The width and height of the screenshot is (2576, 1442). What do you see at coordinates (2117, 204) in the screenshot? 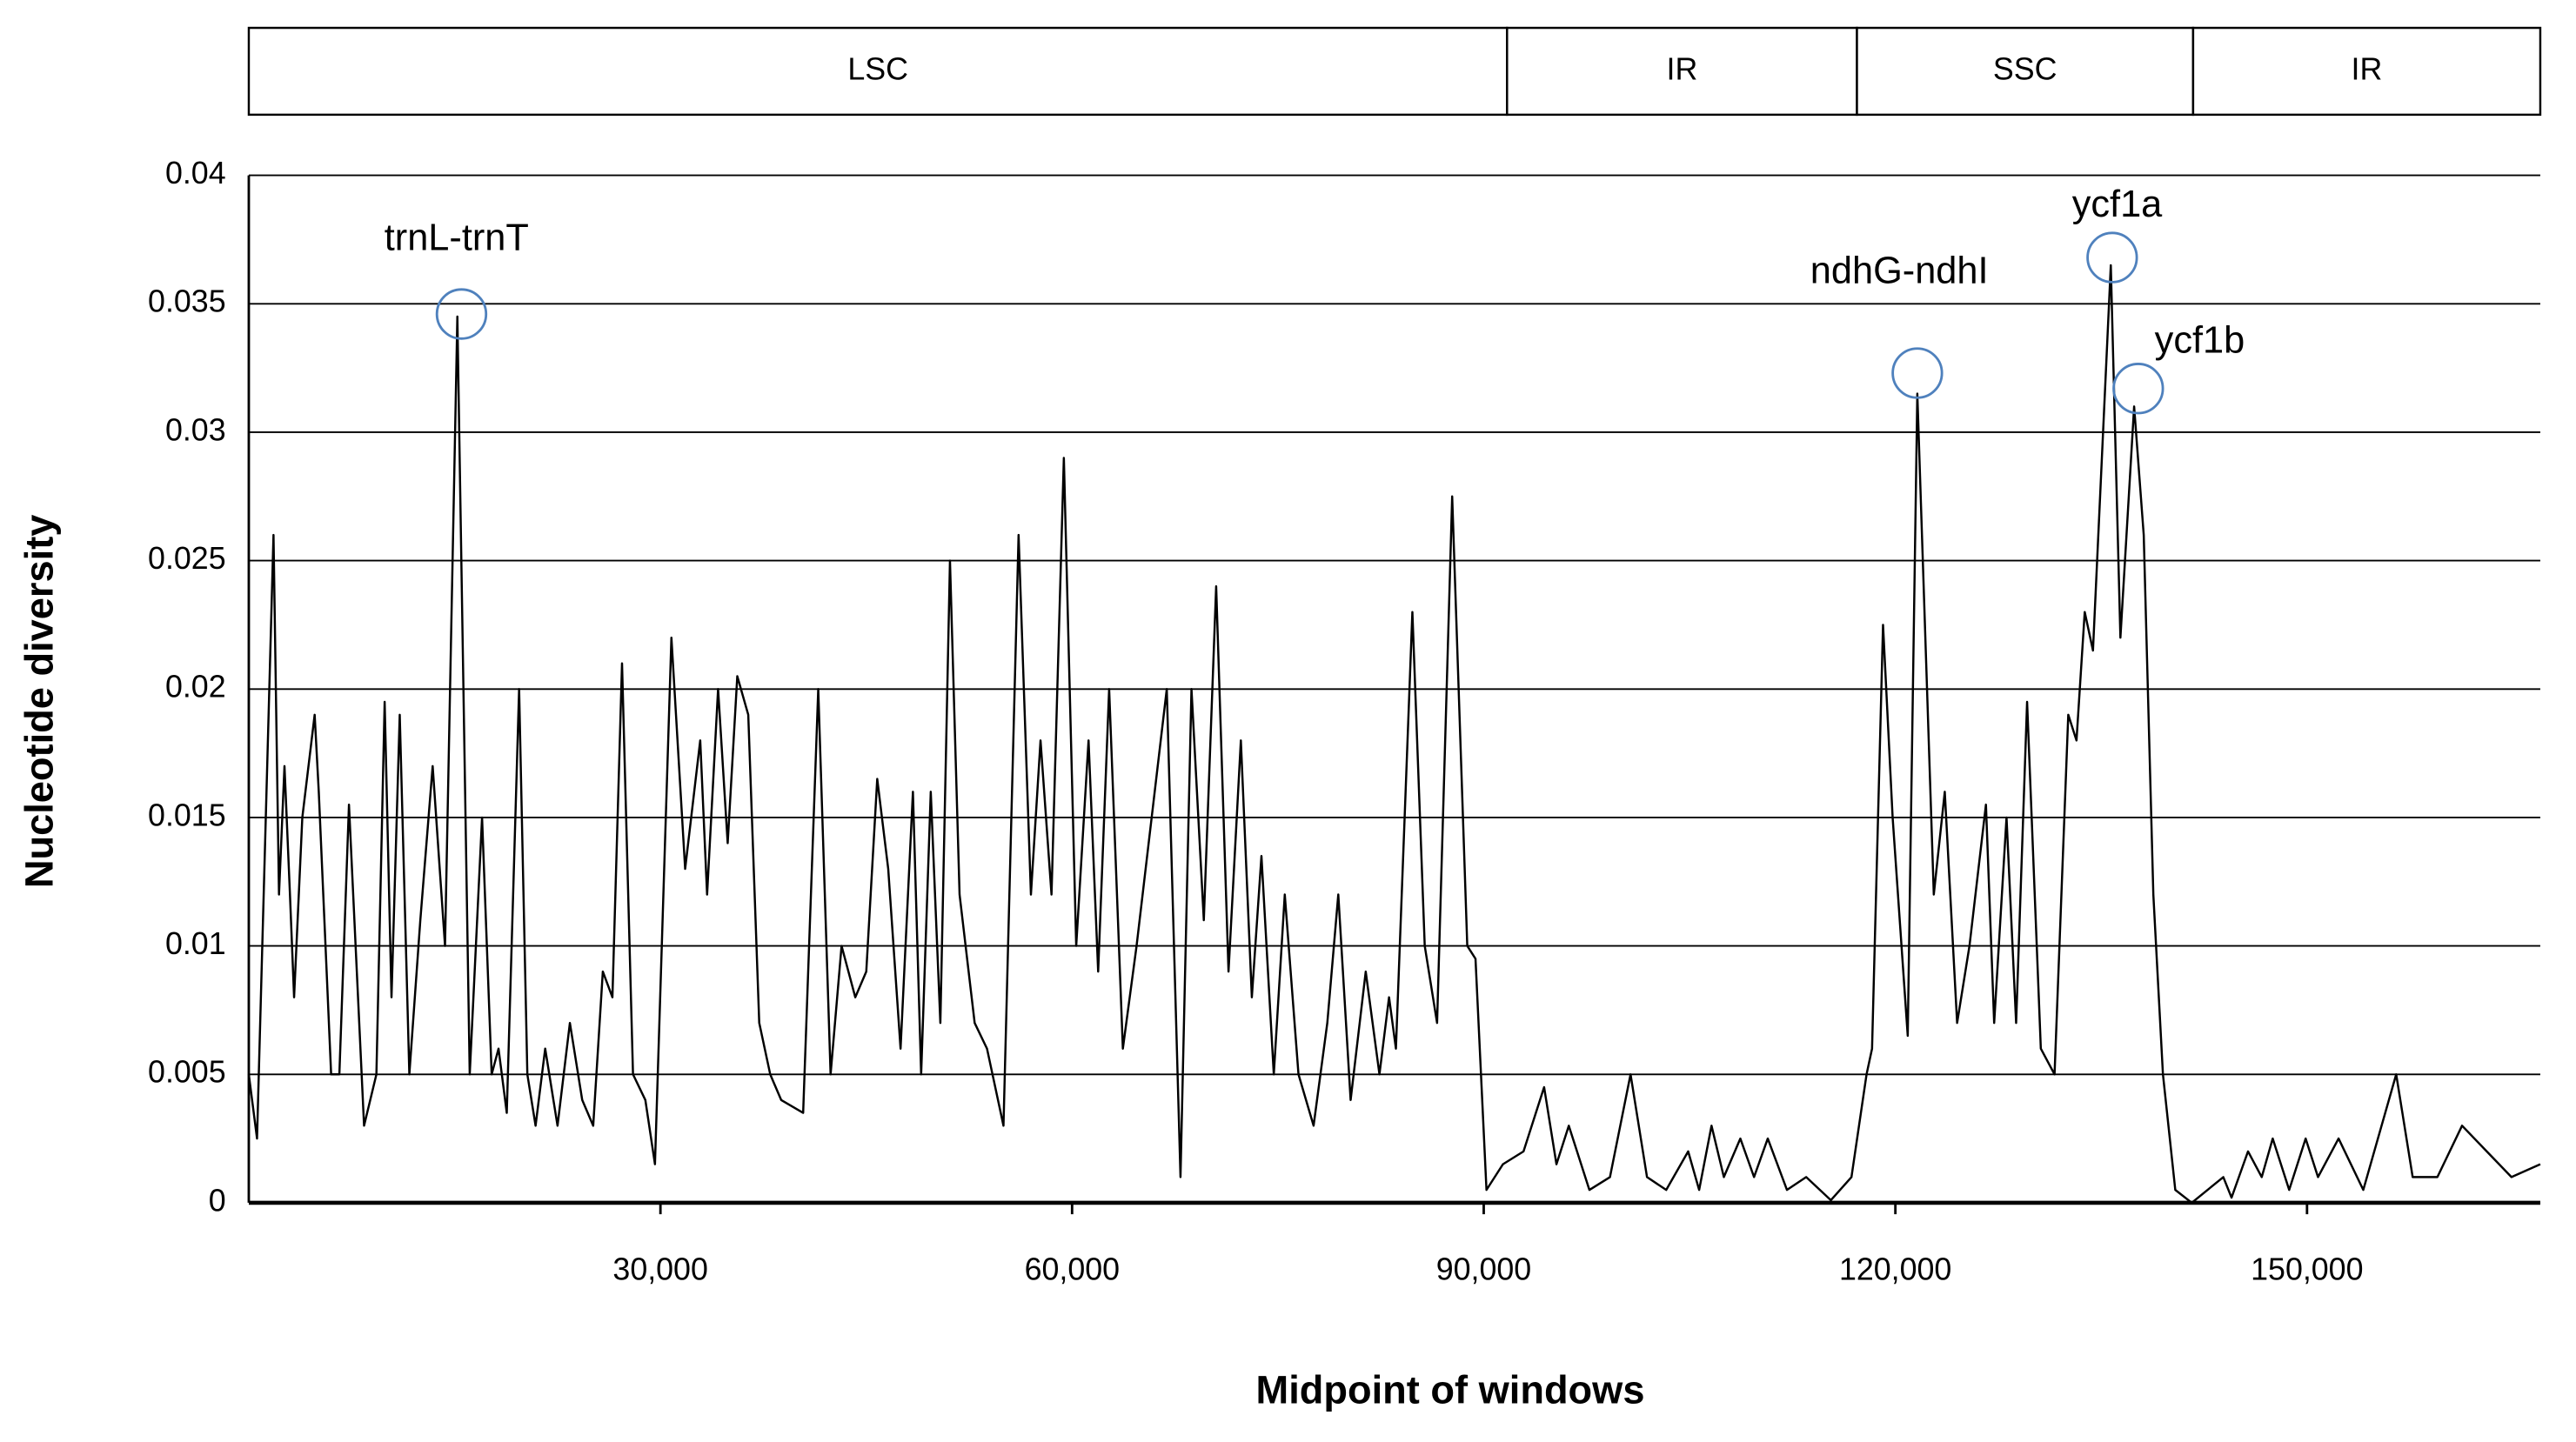
I see `annotation-label: ycf1a` at bounding box center [2117, 204].